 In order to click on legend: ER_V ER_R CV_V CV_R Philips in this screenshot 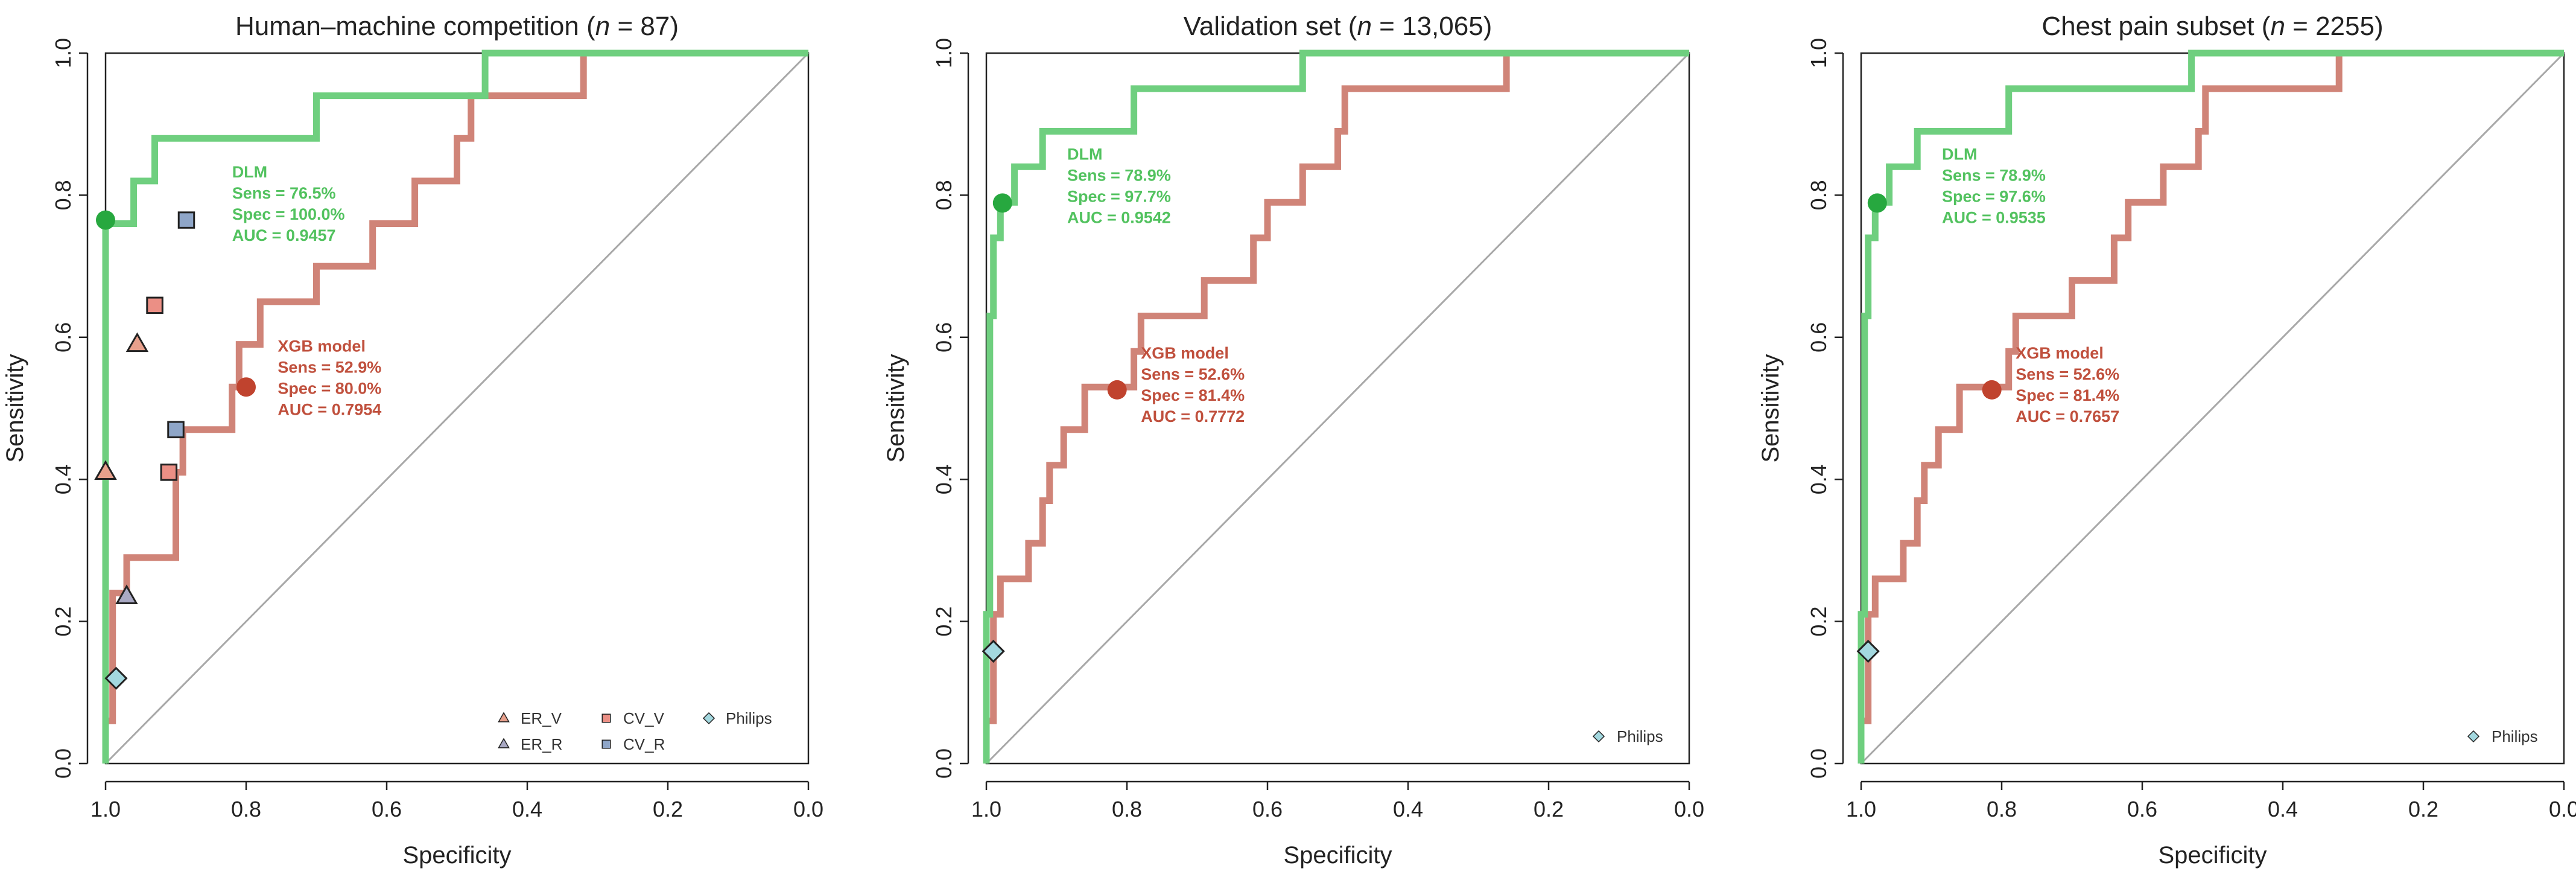, I will do `click(635, 731)`.